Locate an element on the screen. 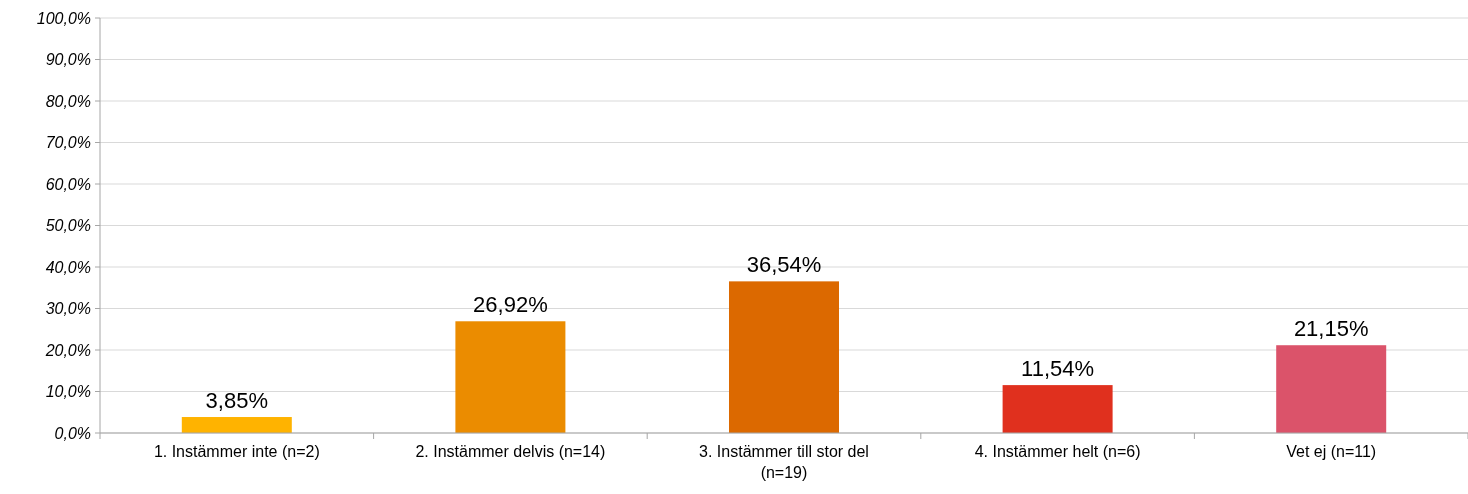  y-tick-label: 30,0% is located at coordinates (68, 309).